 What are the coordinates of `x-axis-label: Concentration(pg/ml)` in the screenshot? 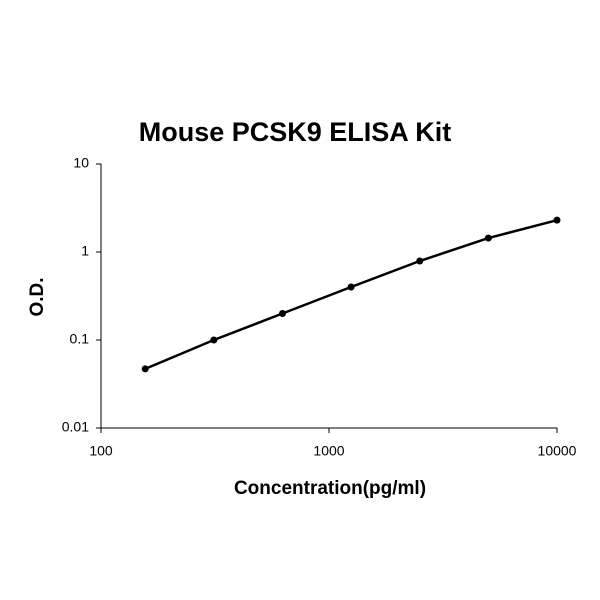 It's located at (330, 488).